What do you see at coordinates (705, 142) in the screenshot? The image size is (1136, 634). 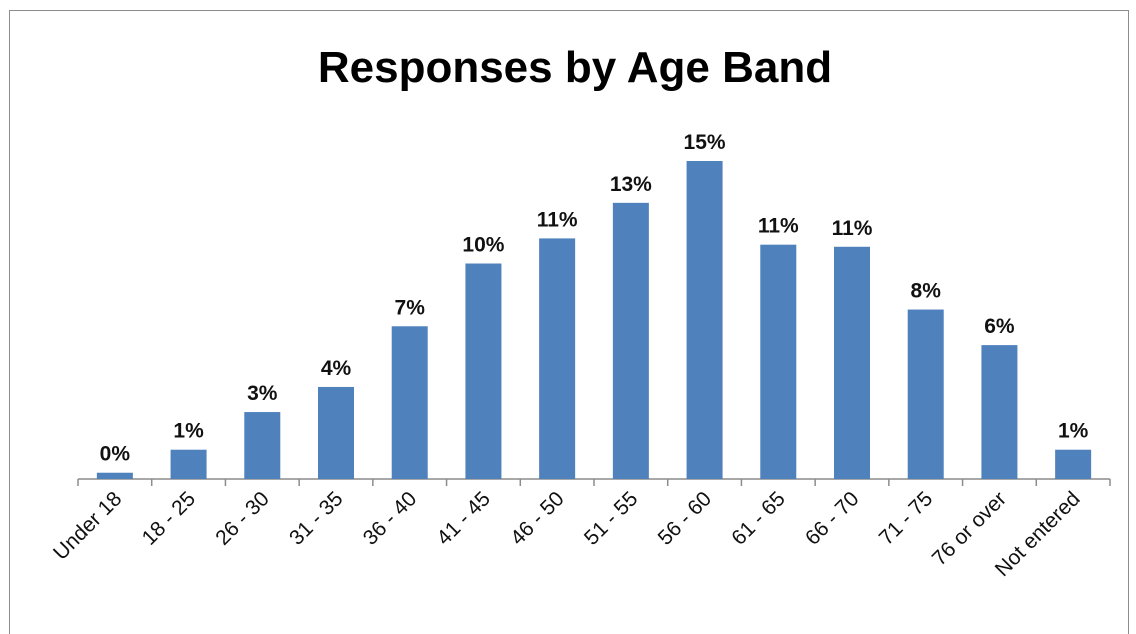 I see `data-label: 15%` at bounding box center [705, 142].